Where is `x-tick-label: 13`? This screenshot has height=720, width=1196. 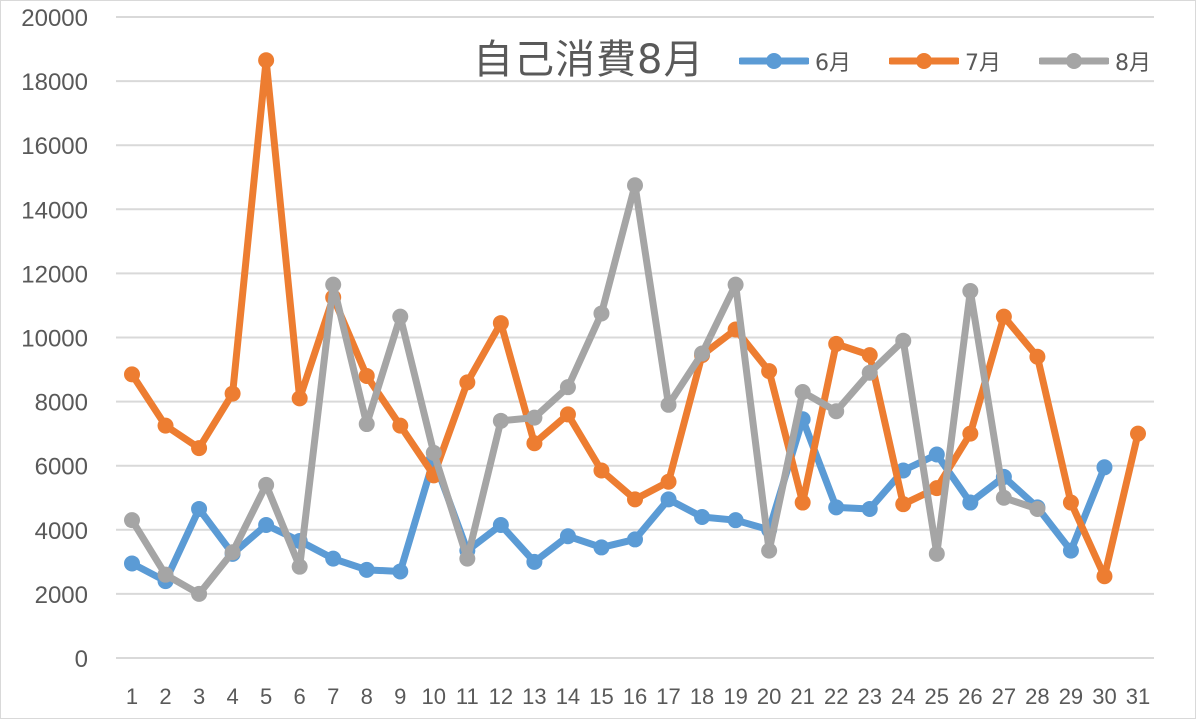
x-tick-label: 13 is located at coordinates (534, 696).